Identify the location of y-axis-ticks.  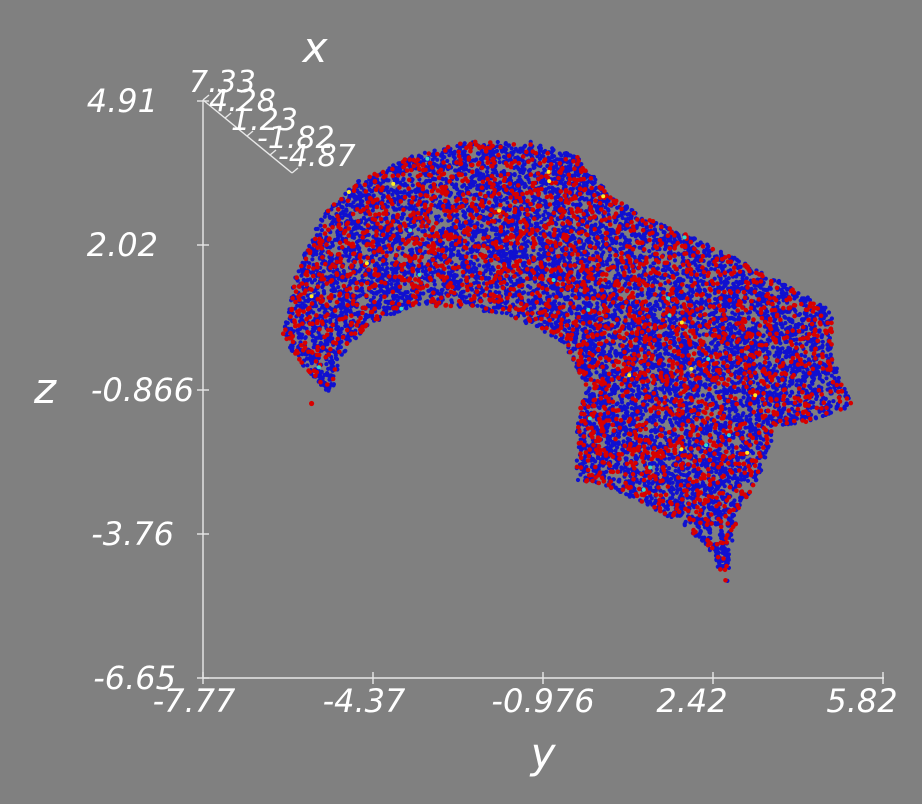
(543, 678).